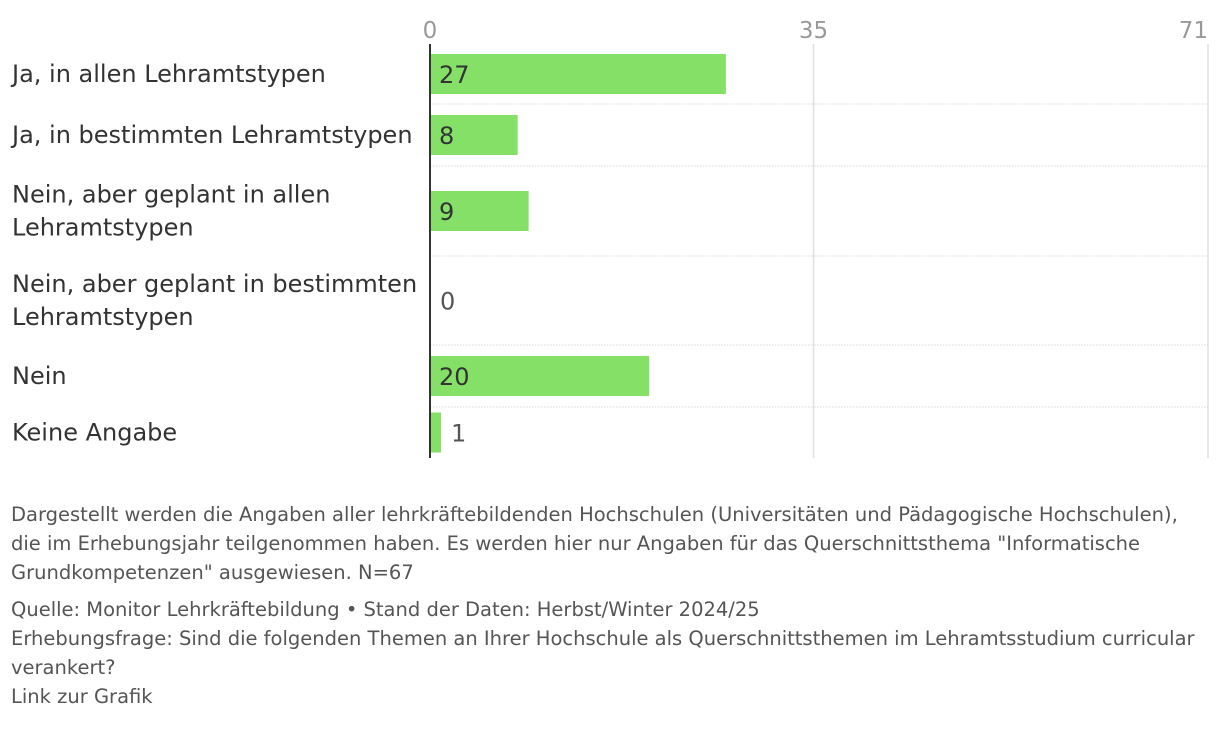  Describe the element at coordinates (578, 253) in the screenshot. I see `bars` at that location.